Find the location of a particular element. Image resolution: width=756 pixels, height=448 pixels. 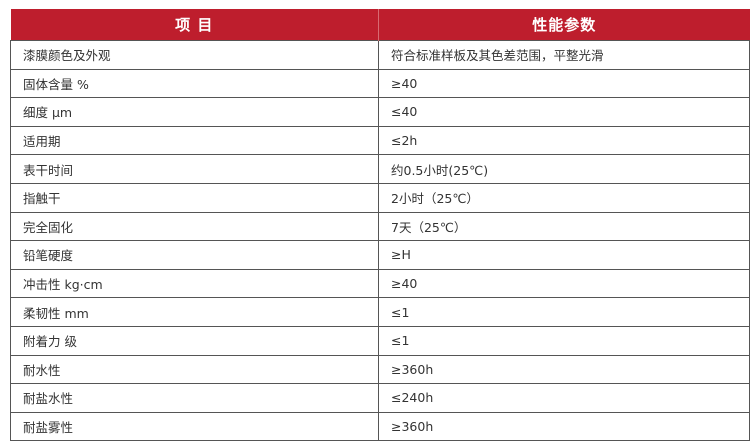

table-row: 完全固化 7天（25℃） is located at coordinates (380, 226).